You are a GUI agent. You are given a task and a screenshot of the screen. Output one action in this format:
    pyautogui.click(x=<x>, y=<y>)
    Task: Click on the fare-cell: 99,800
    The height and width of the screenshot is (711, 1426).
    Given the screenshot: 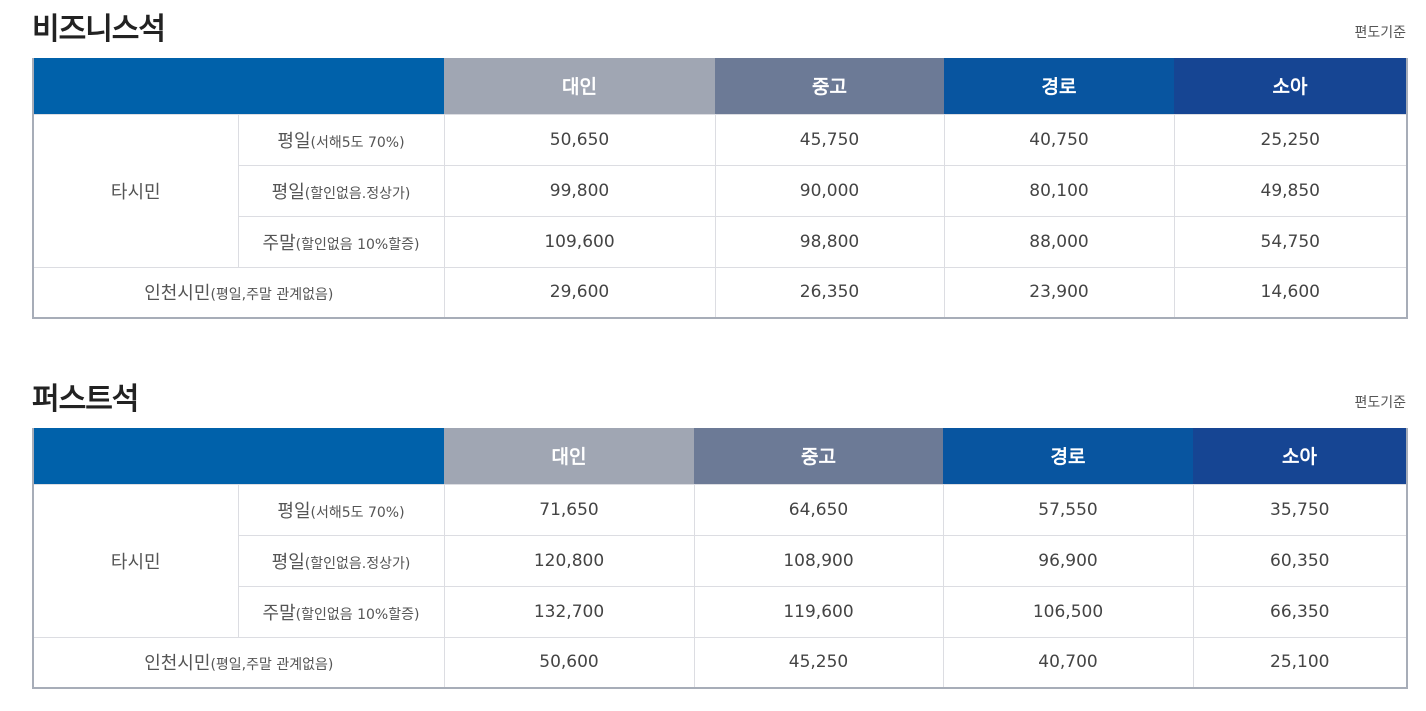 What is the action you would take?
    pyautogui.click(x=579, y=190)
    